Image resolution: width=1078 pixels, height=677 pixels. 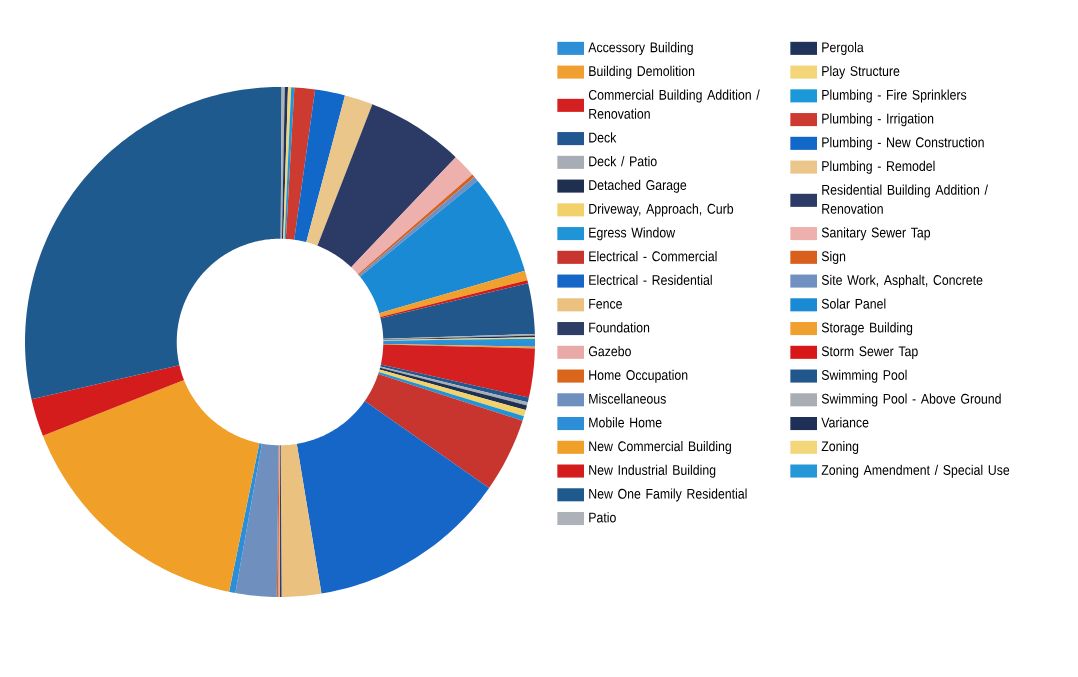 I want to click on legend-label: Deck / Patio, so click(x=623, y=161).